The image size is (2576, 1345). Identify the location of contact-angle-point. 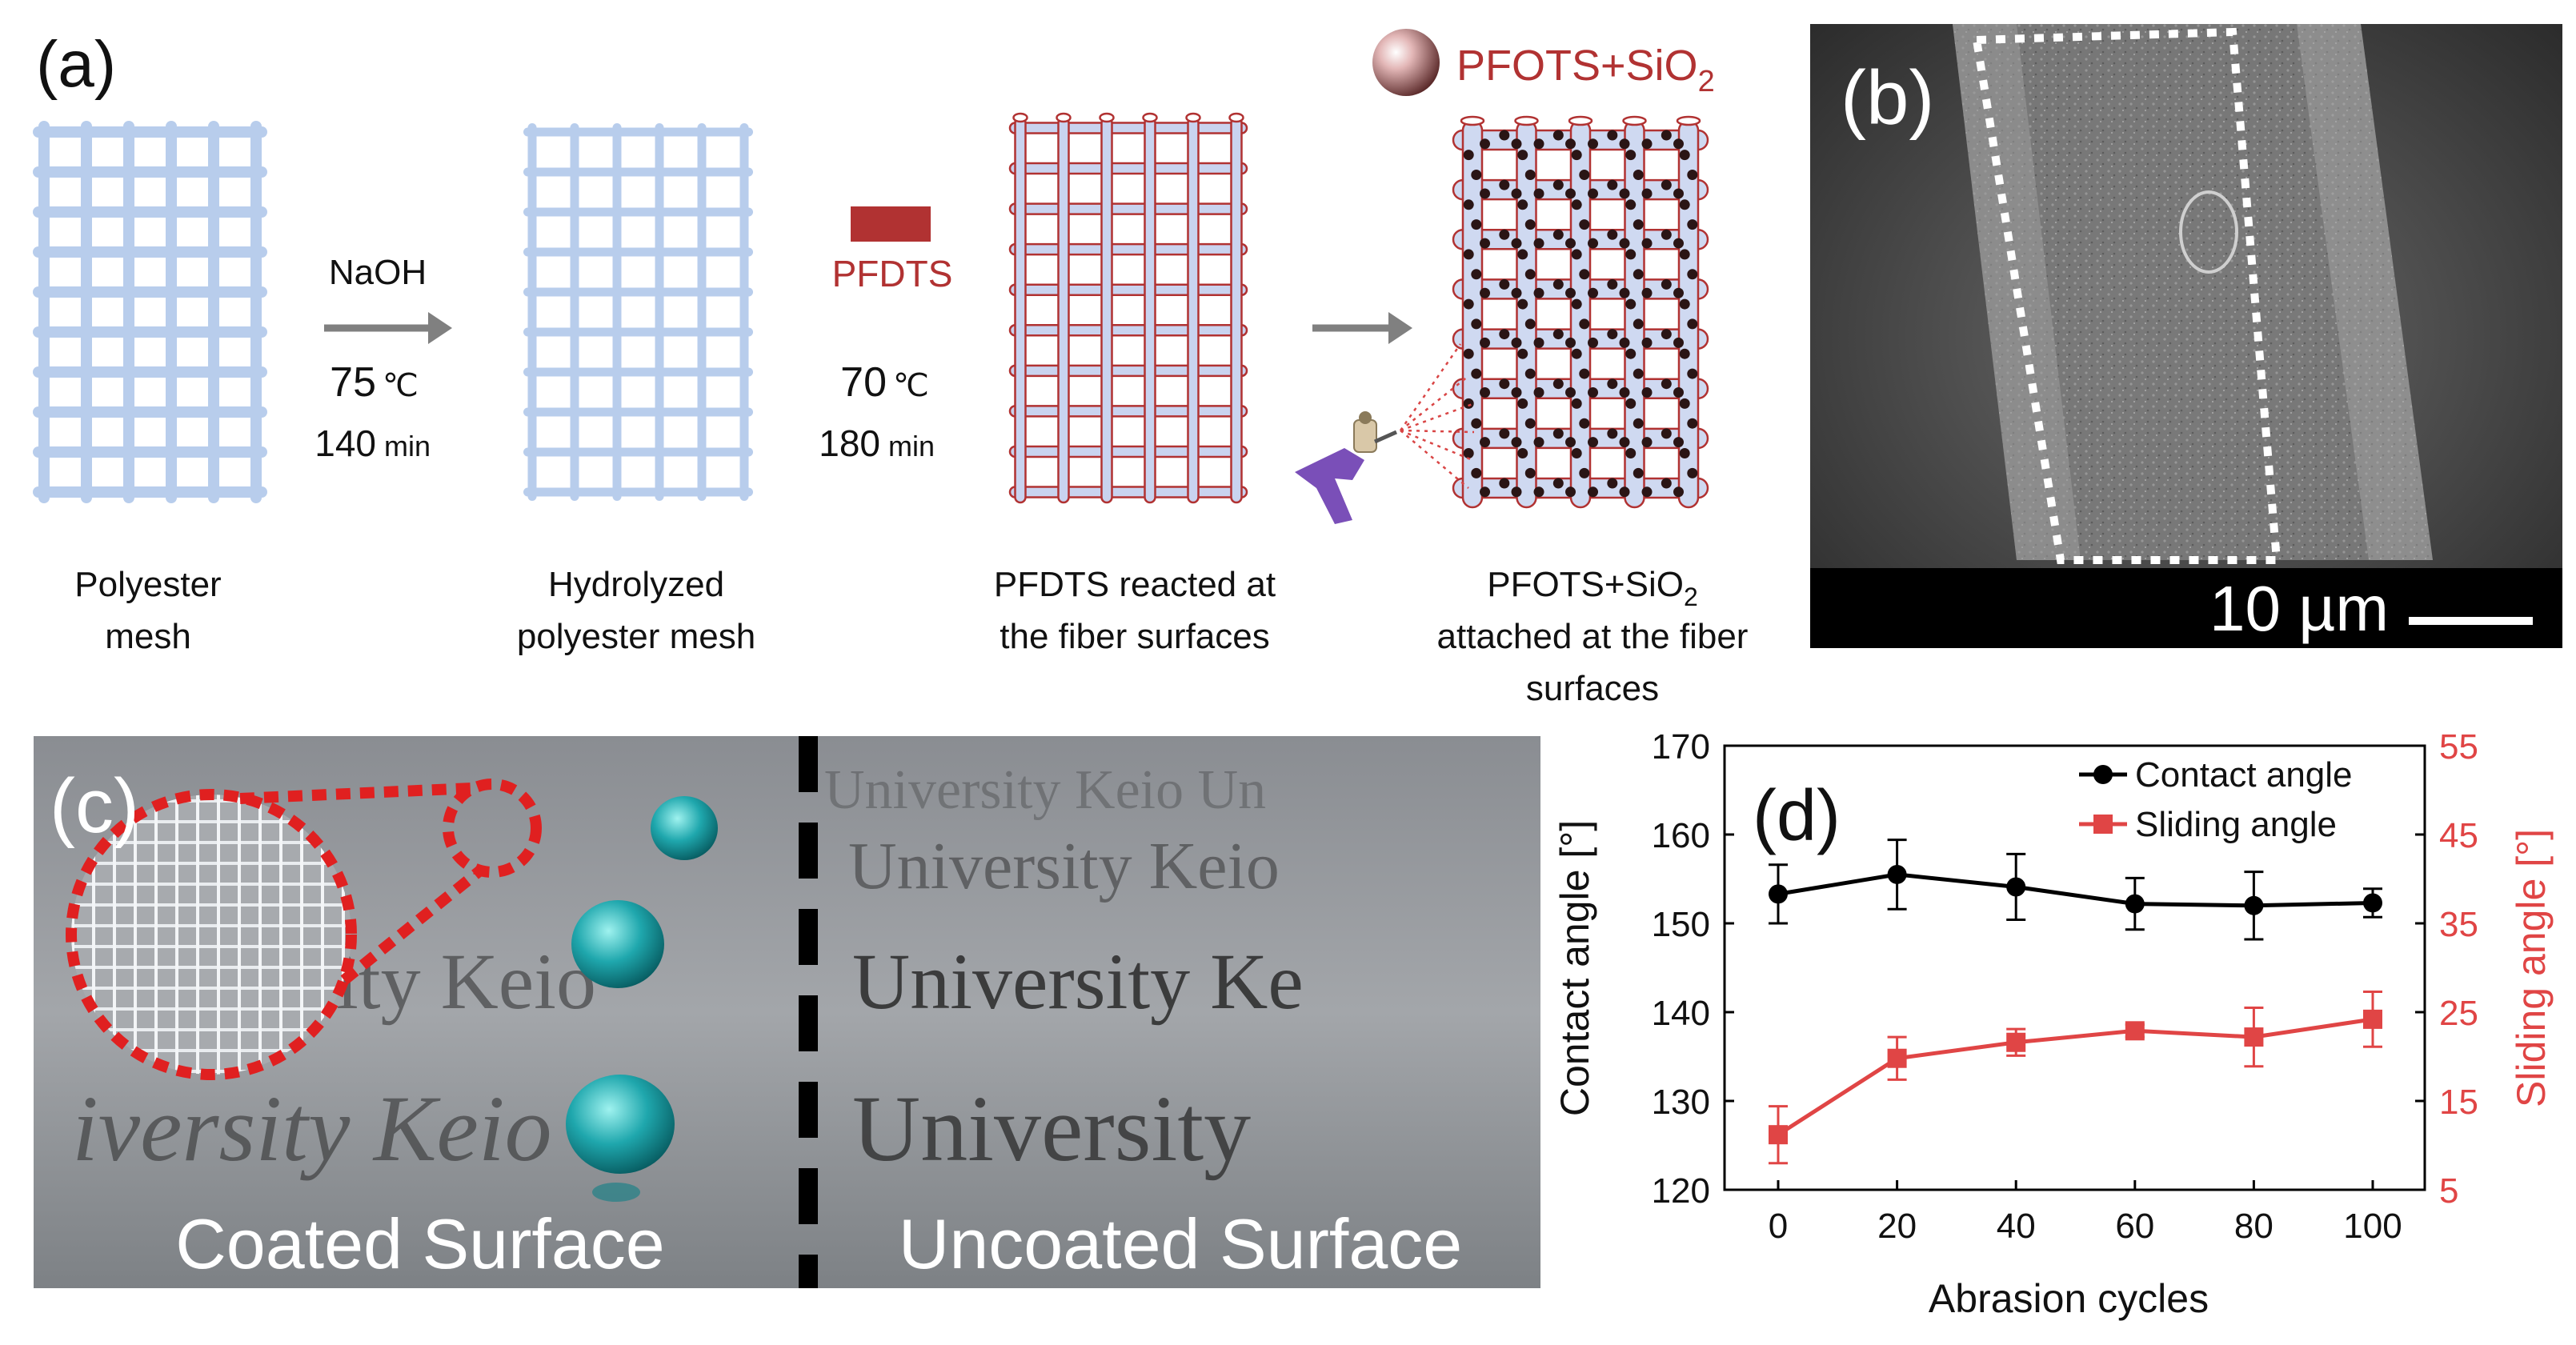
(1778, 894).